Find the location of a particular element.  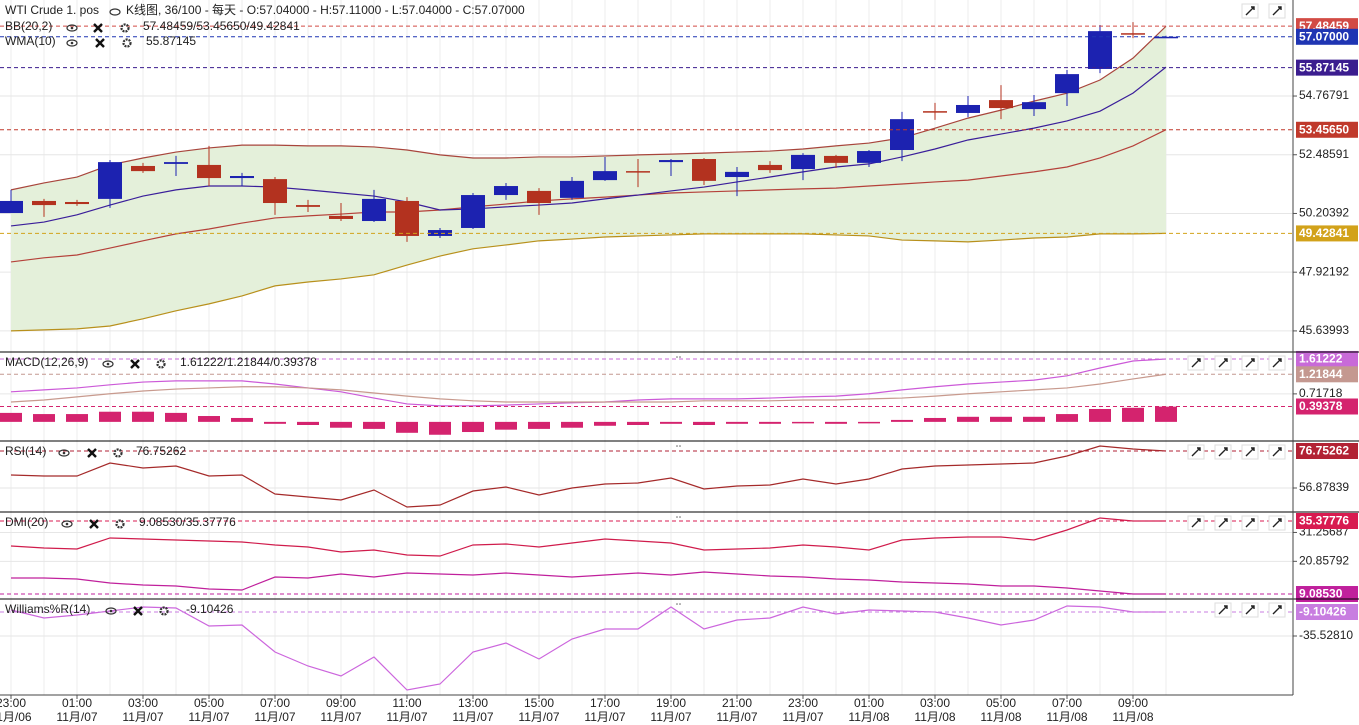

price-tag-label: 49.42841 is located at coordinates (1324, 233).